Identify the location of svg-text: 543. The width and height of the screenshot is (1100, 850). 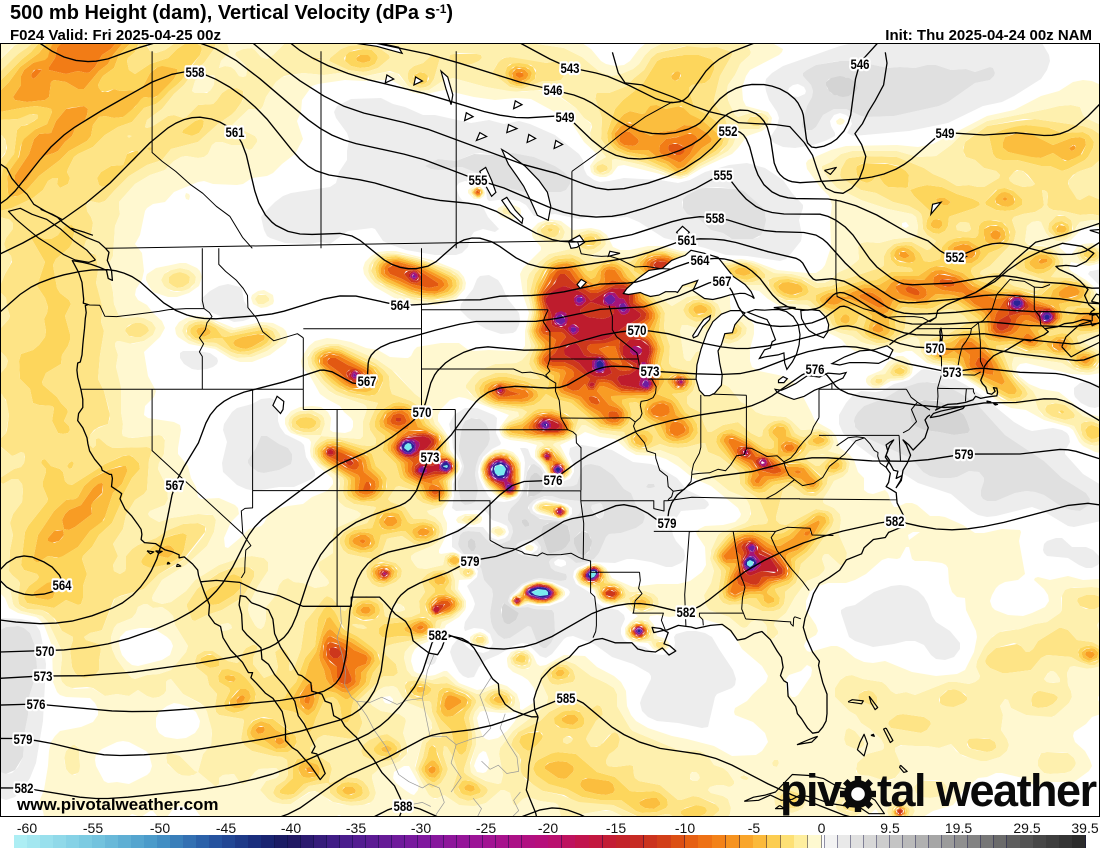
(570, 68).